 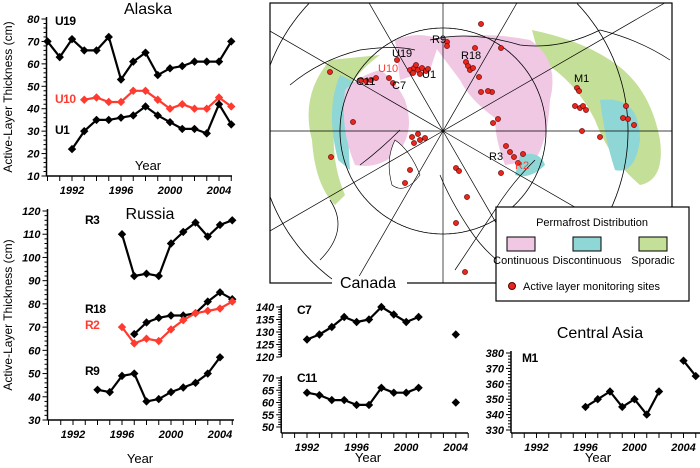 I want to click on data-point-u19-2001, so click(x=182, y=66).